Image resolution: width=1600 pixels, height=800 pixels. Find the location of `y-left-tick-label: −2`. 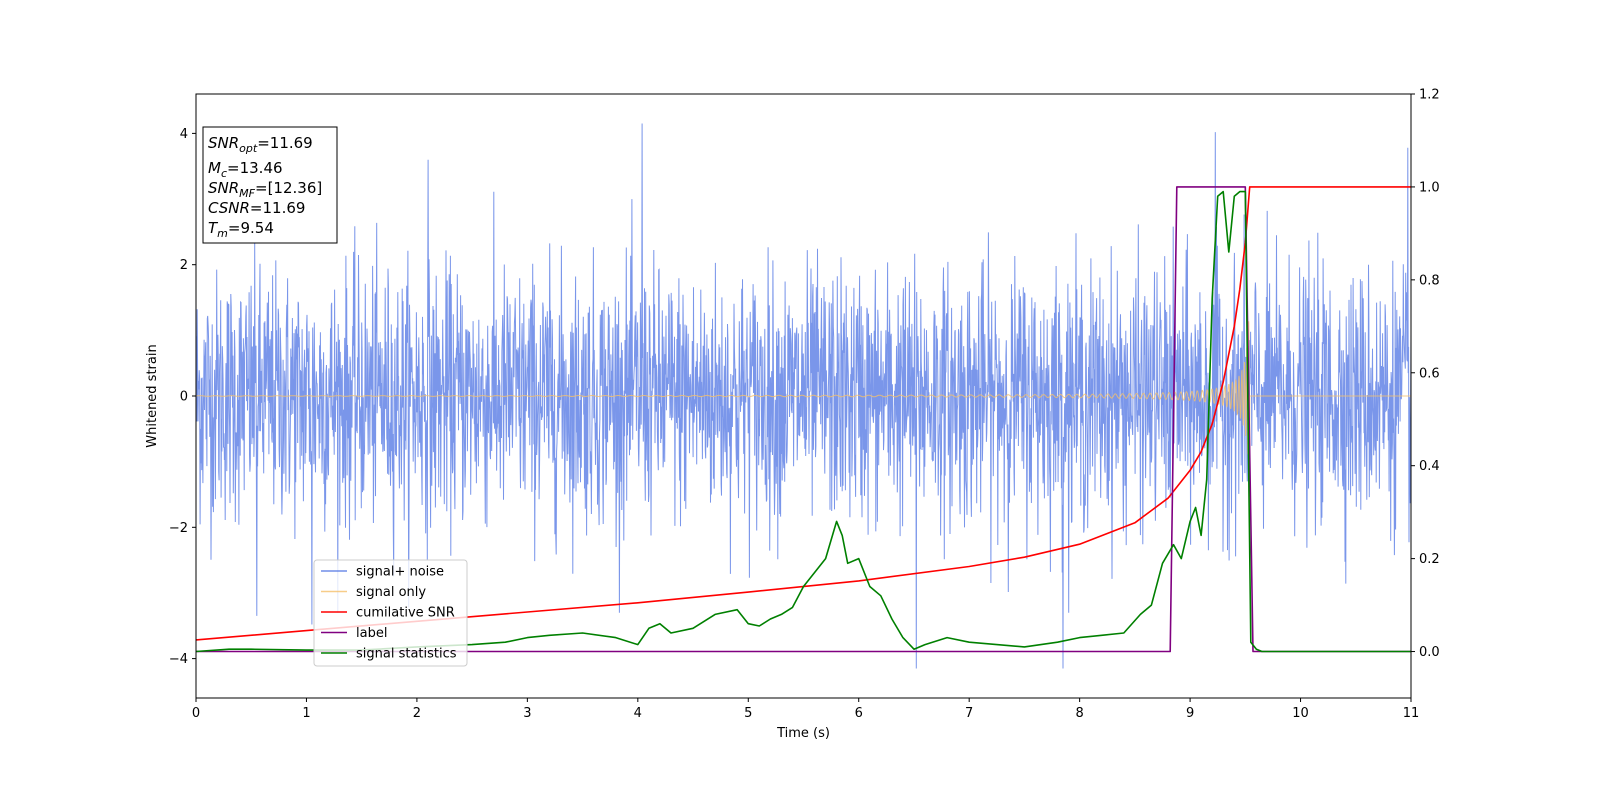

y-left-tick-label: −2 is located at coordinates (178, 528).